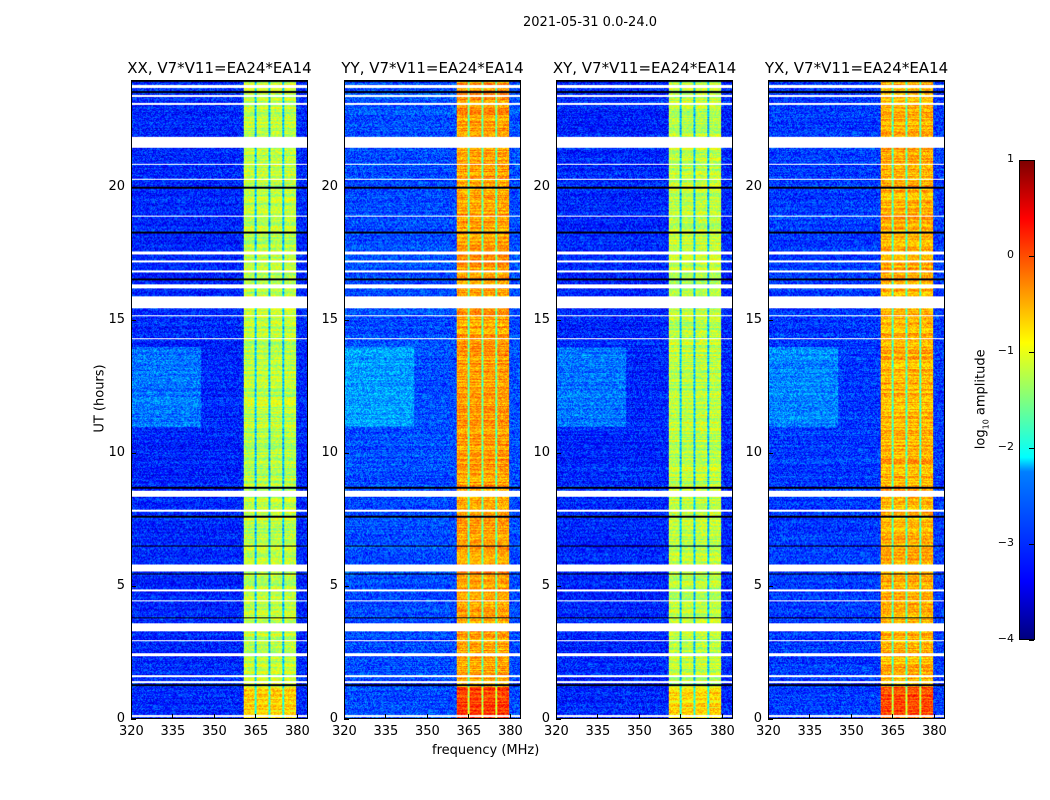  What do you see at coordinates (1005, 638) in the screenshot?
I see `colorbar-tick-label: −4` at bounding box center [1005, 638].